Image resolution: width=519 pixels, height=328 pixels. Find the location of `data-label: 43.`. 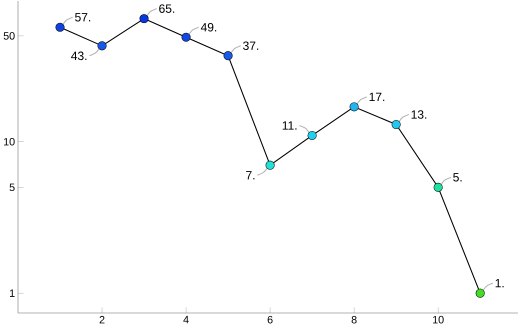

data-label: 43. is located at coordinates (78, 56).